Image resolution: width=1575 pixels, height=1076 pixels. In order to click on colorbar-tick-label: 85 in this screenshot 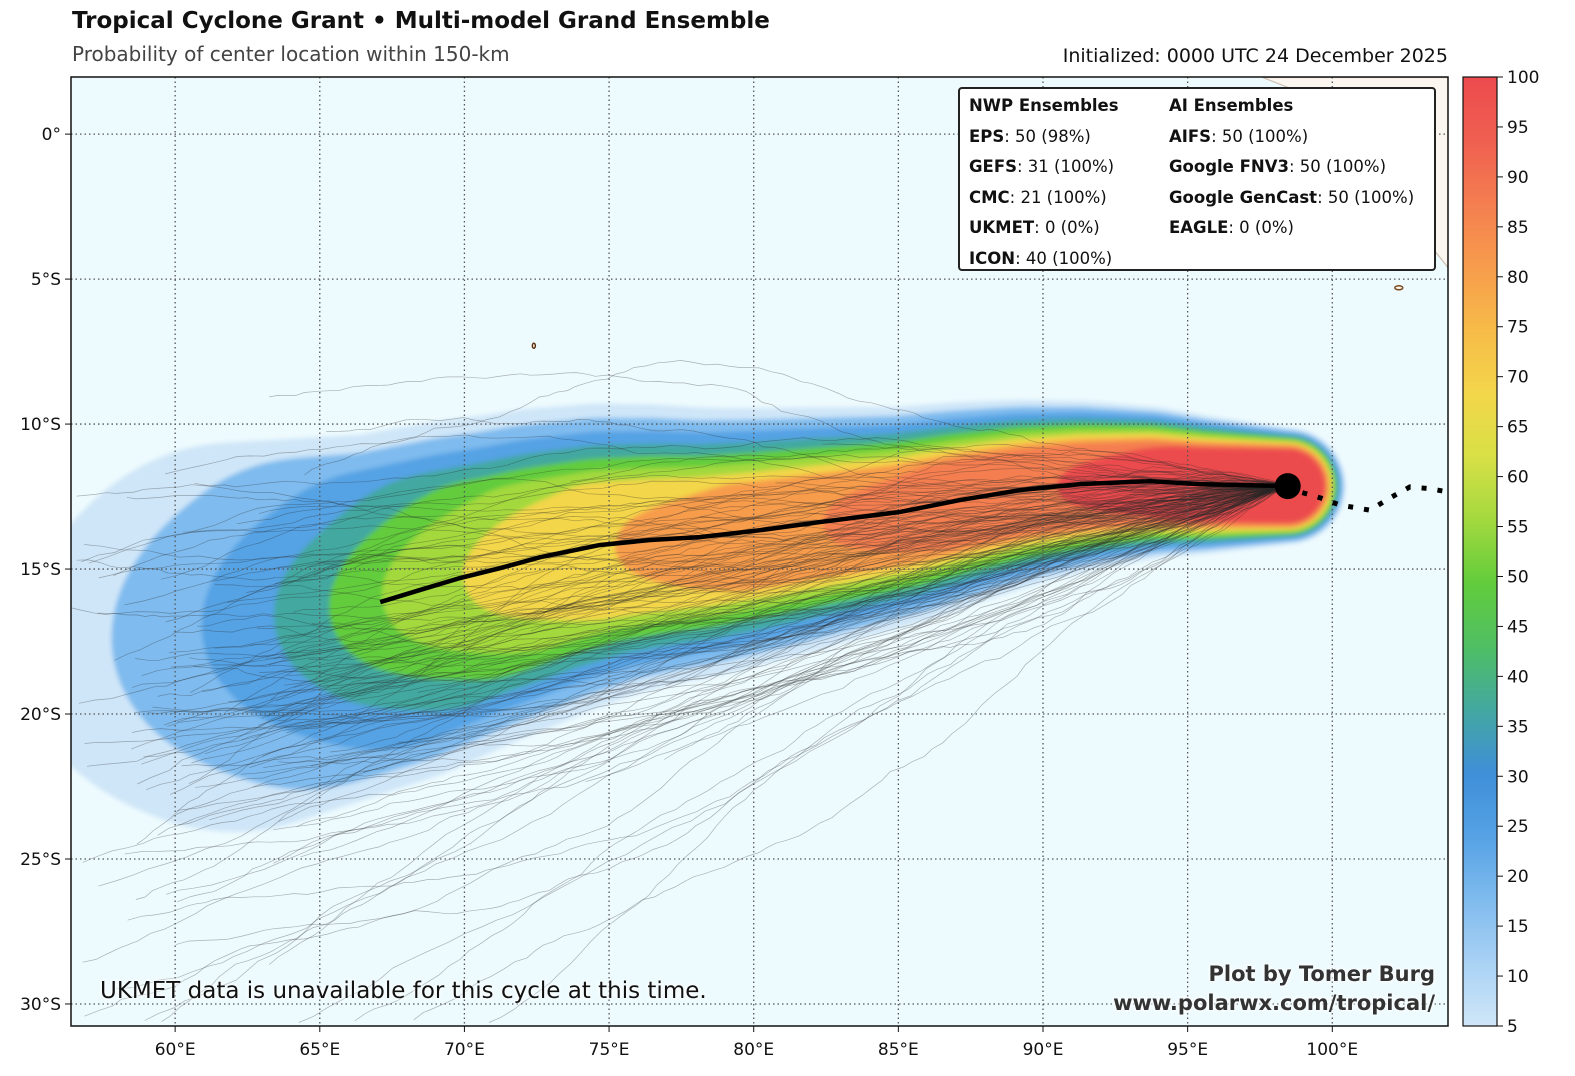, I will do `click(1518, 228)`.